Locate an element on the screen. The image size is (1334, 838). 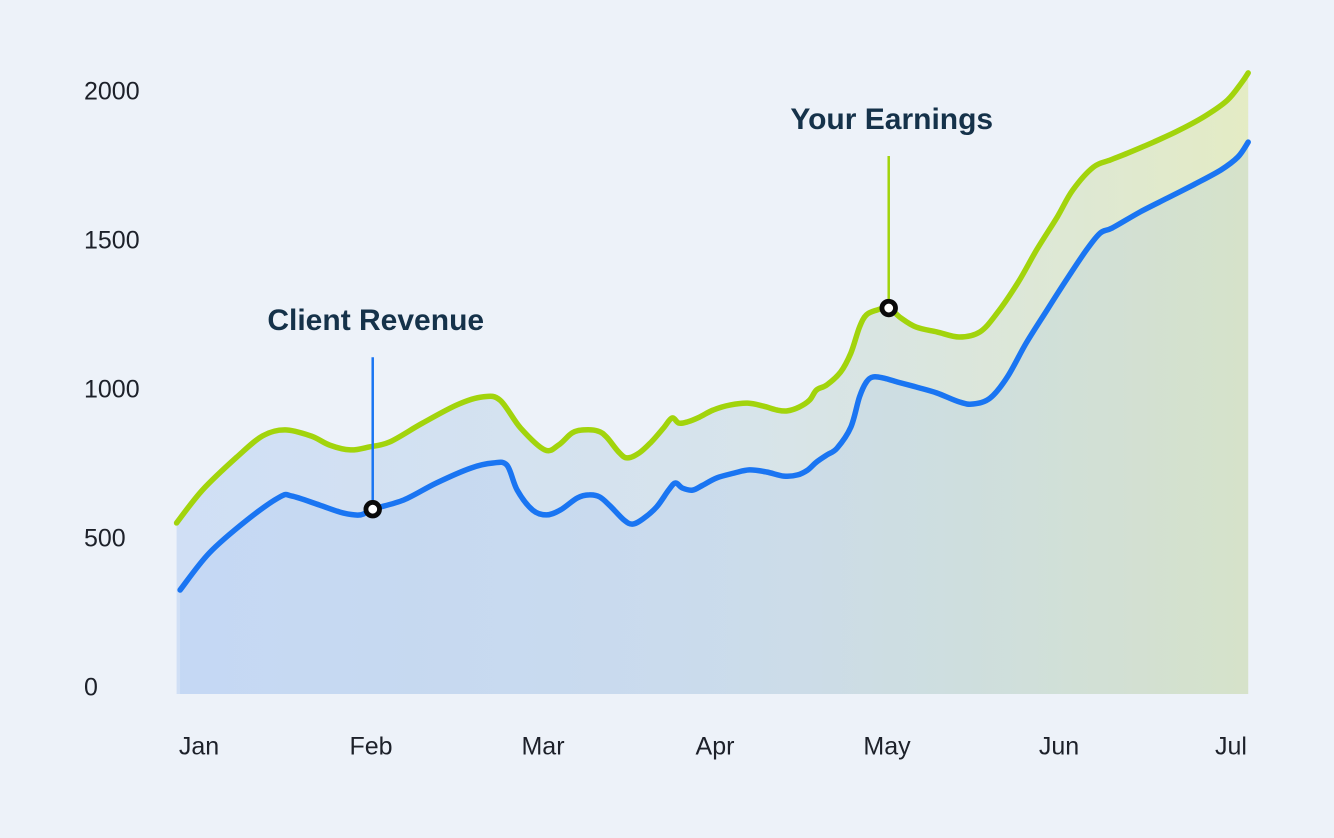
data-point-marker-feb is located at coordinates (372, 509).